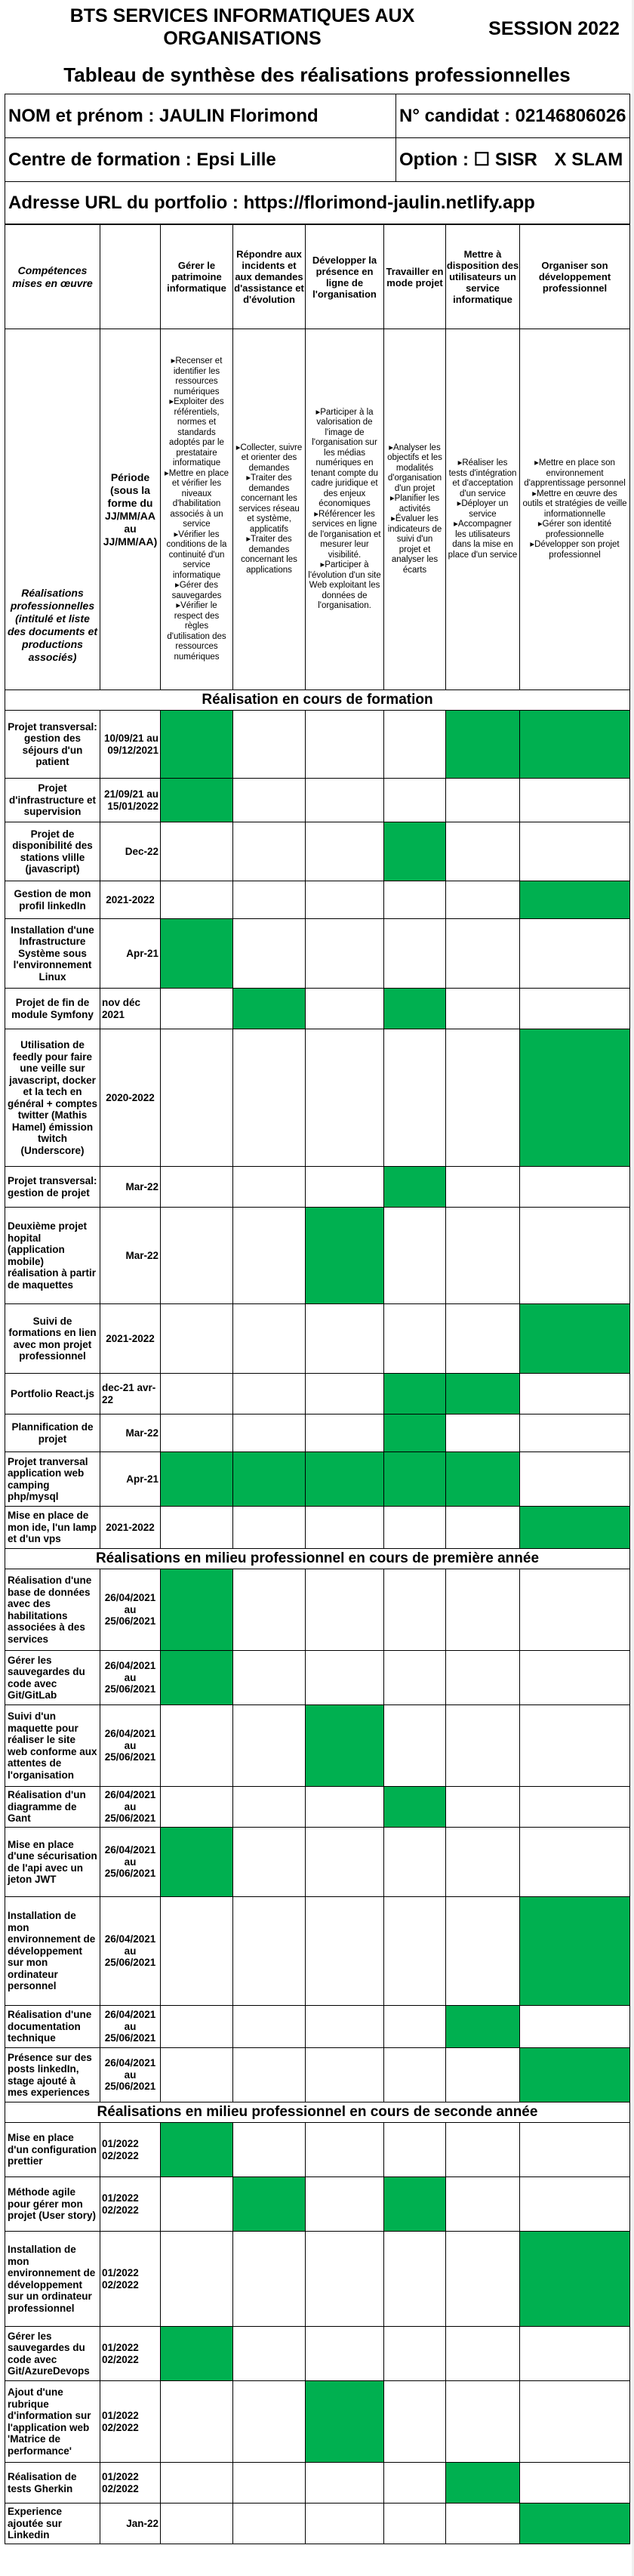 The image size is (634, 2576). I want to click on page-scrollbar, so click(633, 1288).